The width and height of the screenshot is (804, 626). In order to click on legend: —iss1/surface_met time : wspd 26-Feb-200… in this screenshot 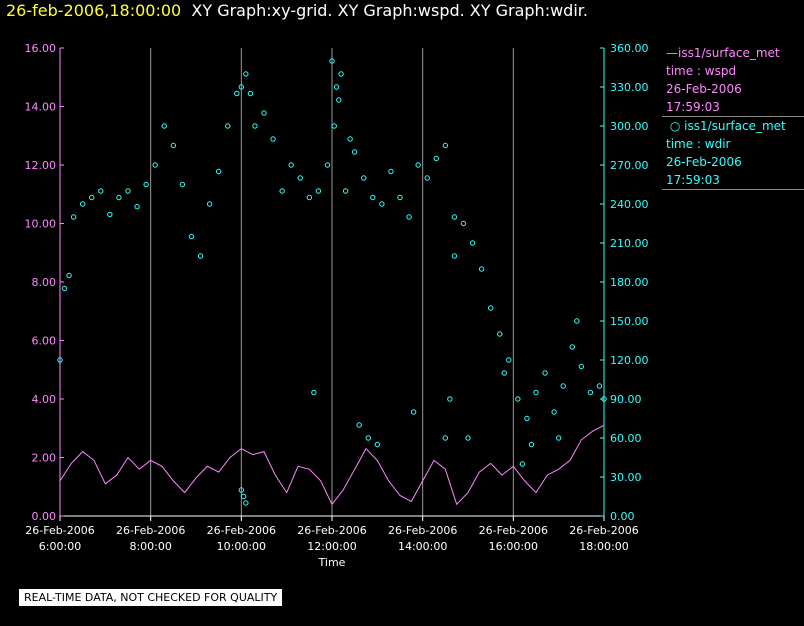, I will do `click(733, 117)`.